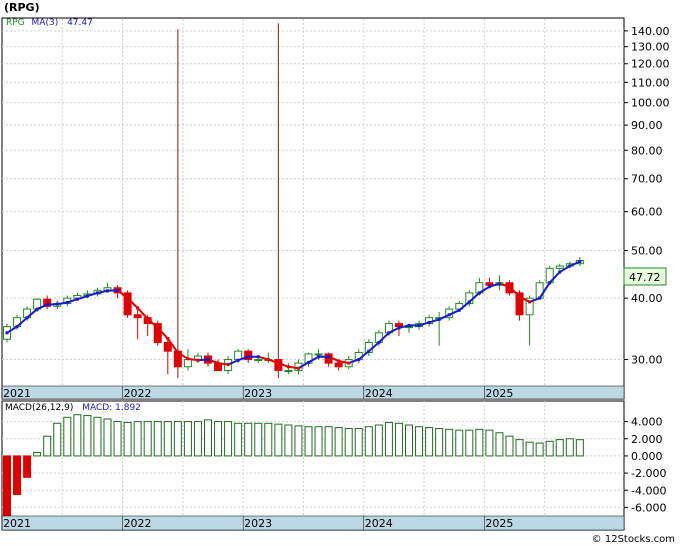 This screenshot has width=680, height=546. What do you see at coordinates (313, 392) in the screenshot?
I see `price-x-axis-band` at bounding box center [313, 392].